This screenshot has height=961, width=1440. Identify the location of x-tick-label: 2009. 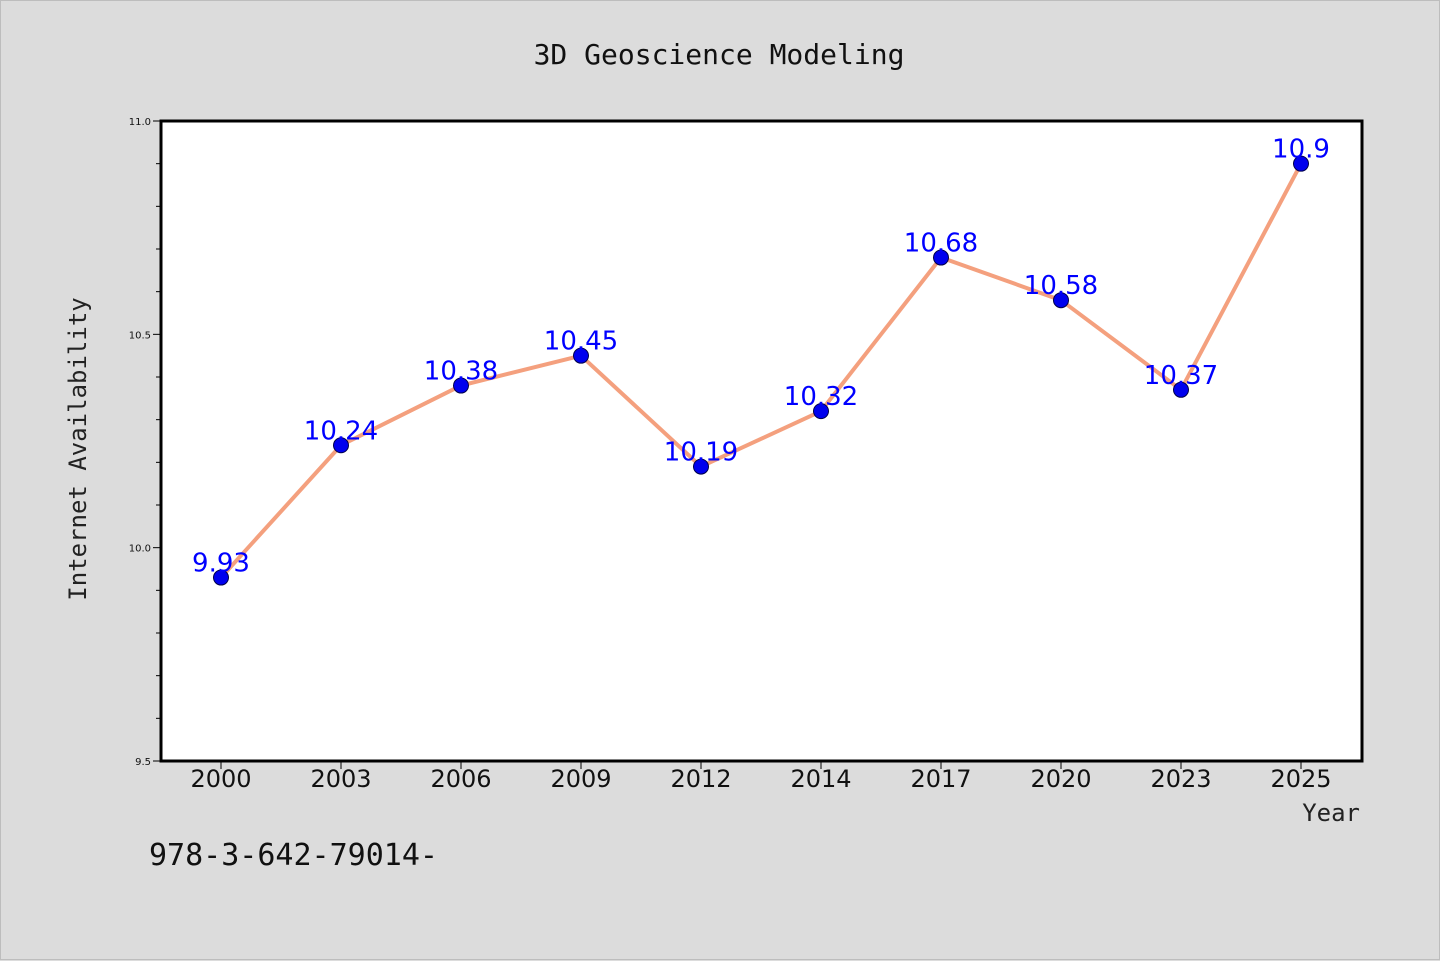
(580, 779).